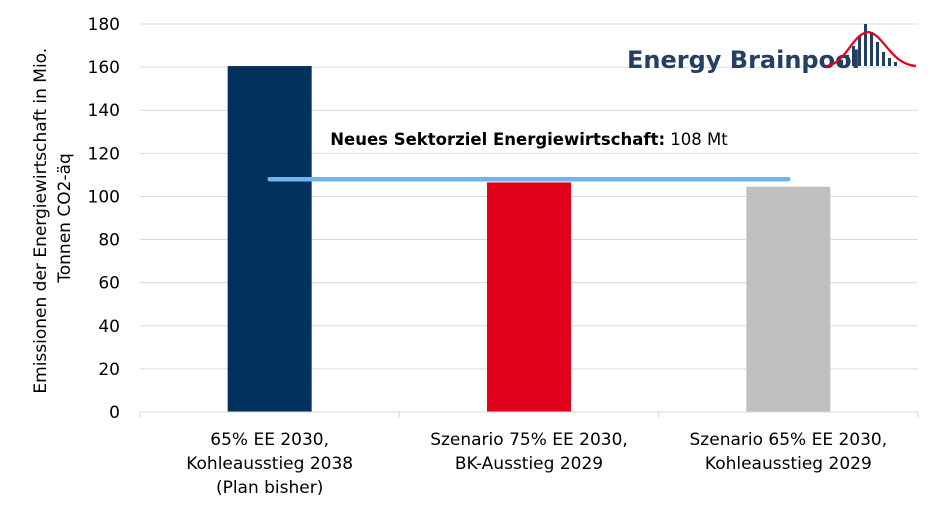 This screenshot has width=940, height=521. Describe the element at coordinates (269, 488) in the screenshot. I see `category-label-line: (Plan bisher)` at that location.